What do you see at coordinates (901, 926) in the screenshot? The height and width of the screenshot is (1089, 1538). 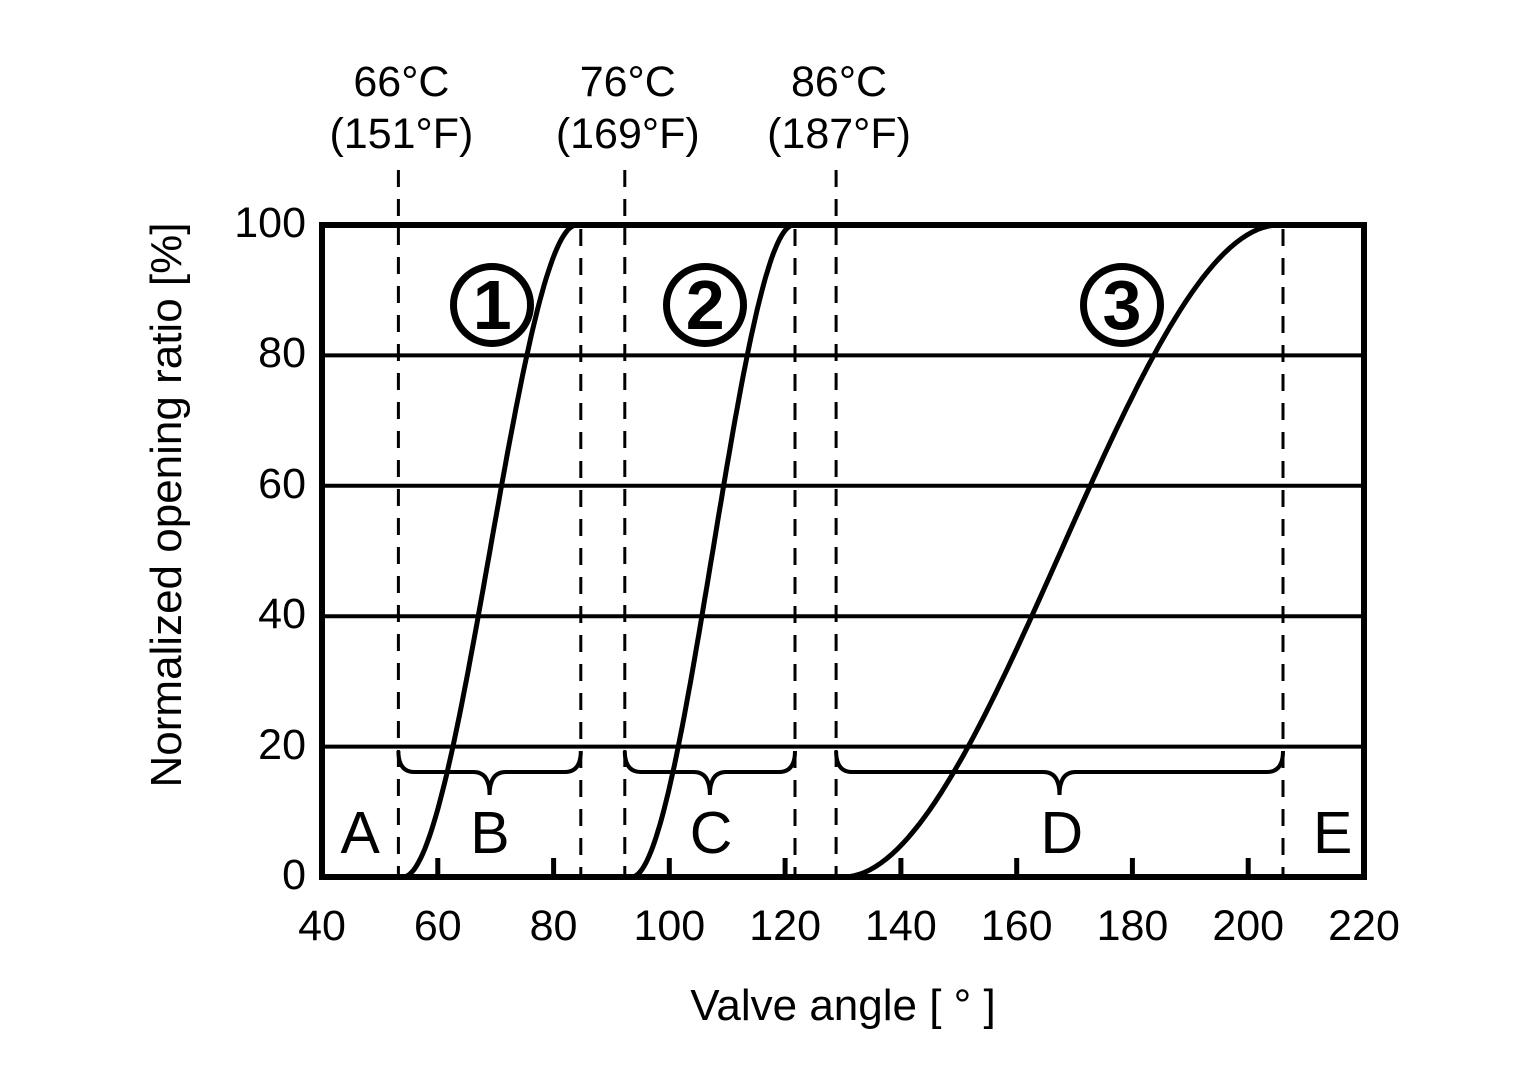 I see `x-tick-label-140: 140` at bounding box center [901, 926].